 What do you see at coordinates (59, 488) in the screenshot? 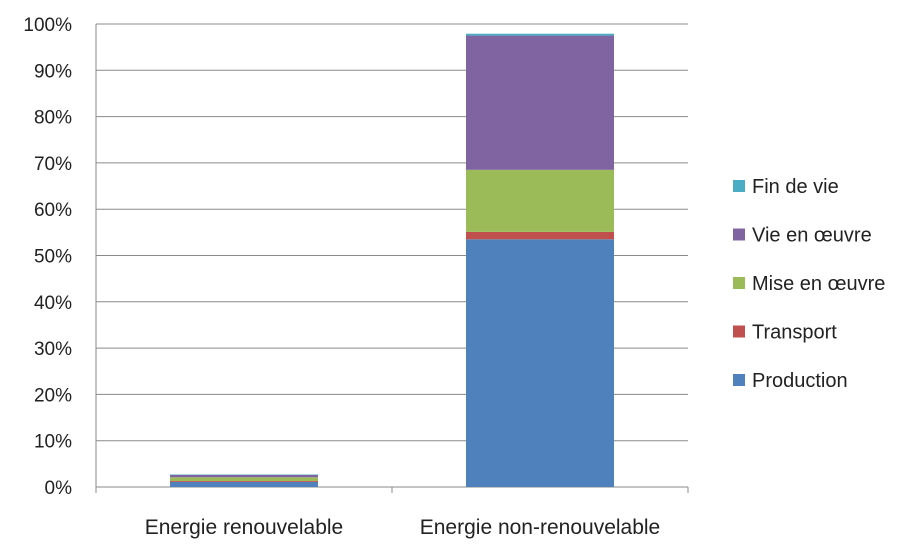
I see `y-tick-label: 0%` at bounding box center [59, 488].